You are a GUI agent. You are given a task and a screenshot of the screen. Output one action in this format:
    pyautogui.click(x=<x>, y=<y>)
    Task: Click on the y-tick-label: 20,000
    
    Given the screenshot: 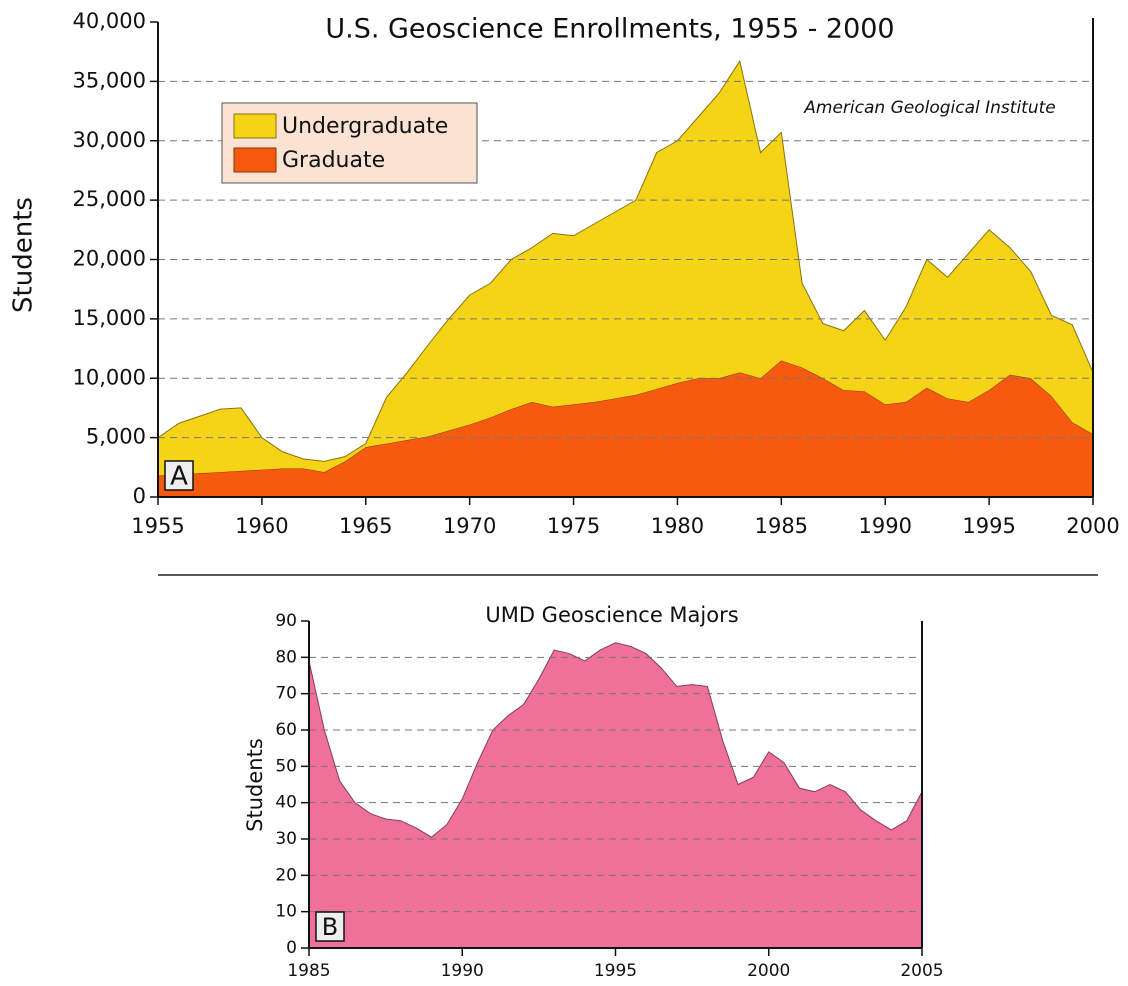 What is the action you would take?
    pyautogui.click(x=109, y=259)
    